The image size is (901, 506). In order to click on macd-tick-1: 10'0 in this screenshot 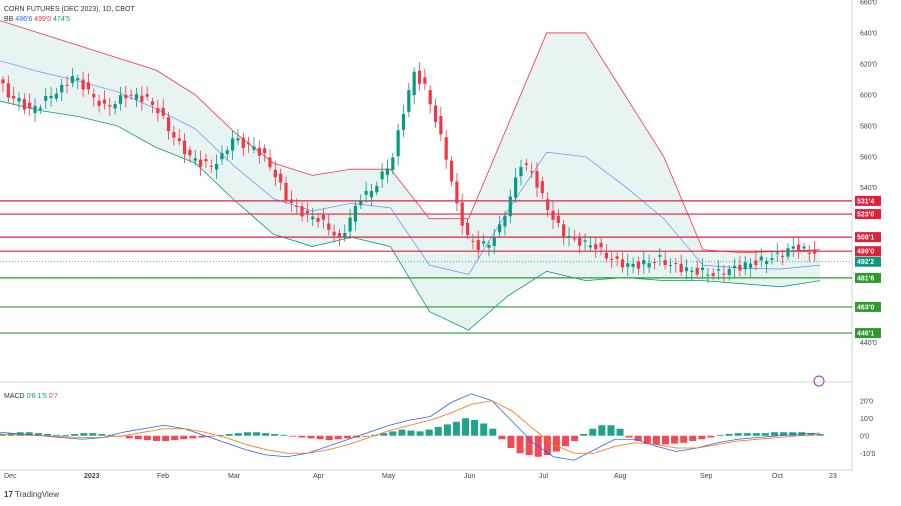, I will do `click(866, 419)`.